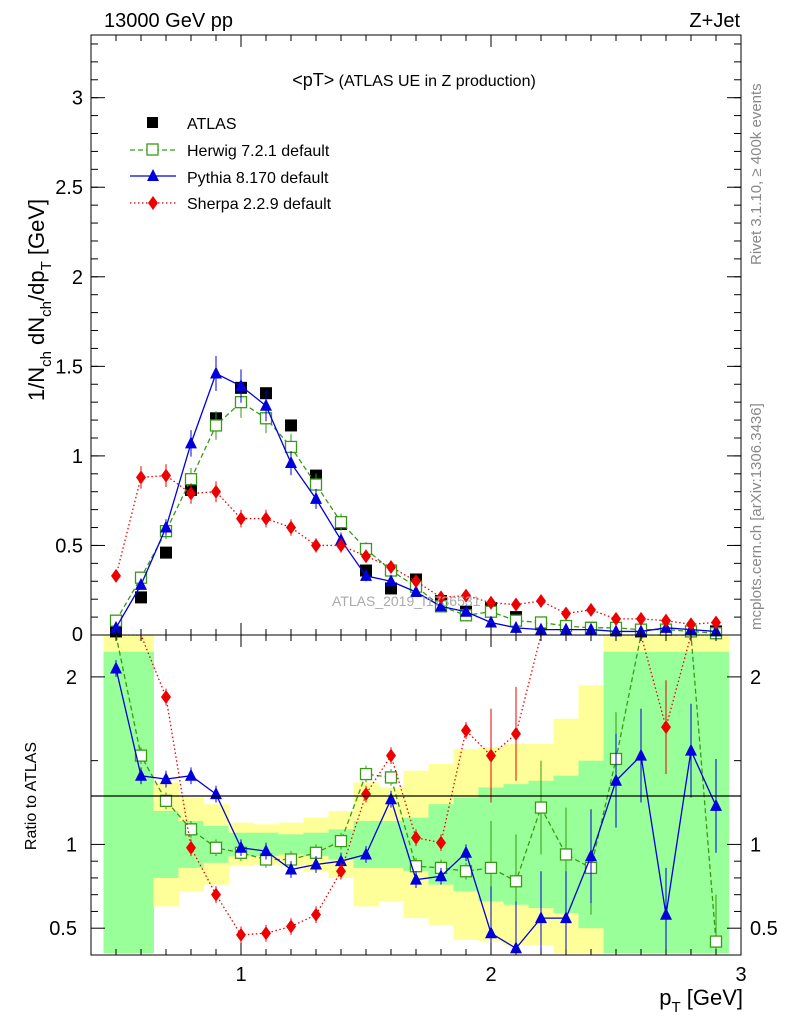  Describe the element at coordinates (212, 124) in the screenshot. I see `legend-label-atlas: ATLAS` at that location.